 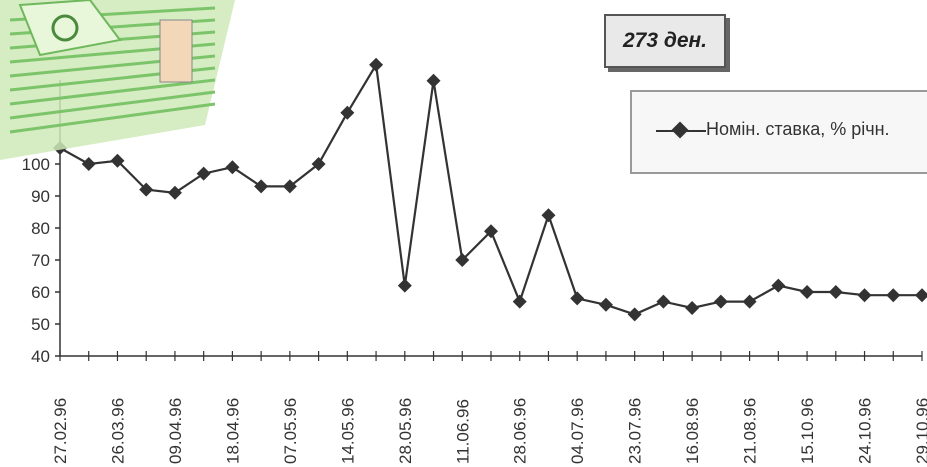 I want to click on legend-label: Номін. ставка, % річн., so click(x=798, y=129).